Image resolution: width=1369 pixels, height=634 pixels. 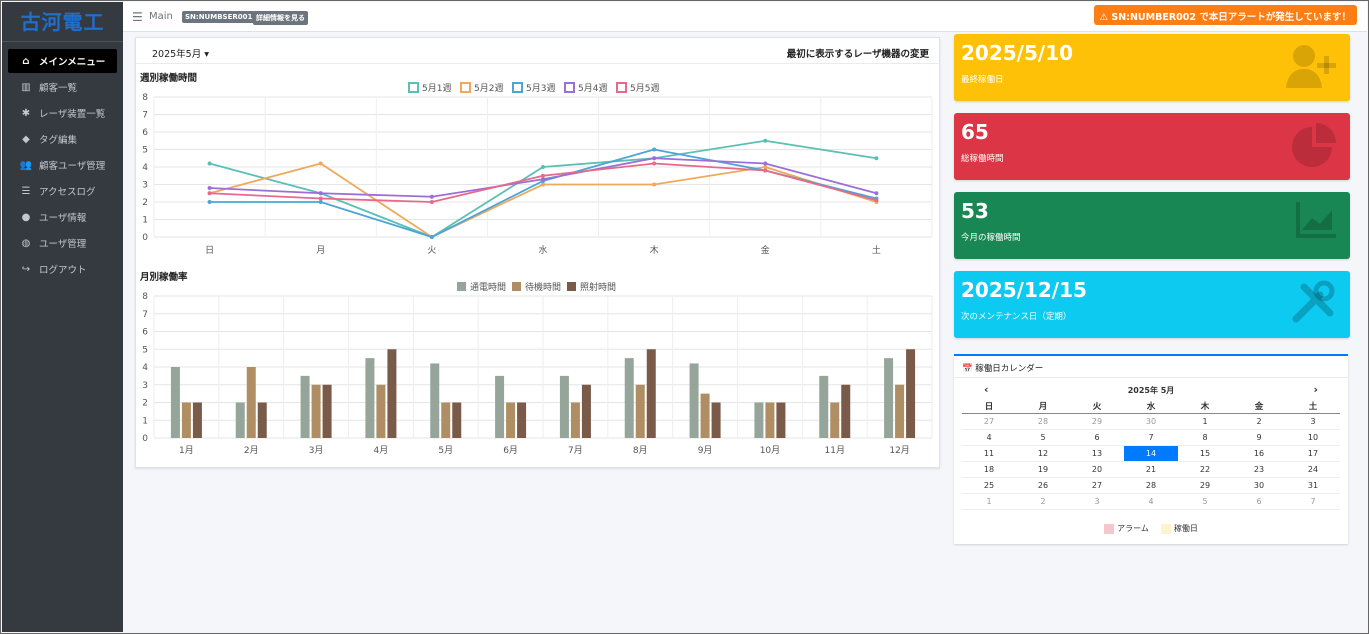 What do you see at coordinates (62, 61) in the screenshot?
I see `sidebar-item-0: ⌂ メインメニュー` at bounding box center [62, 61].